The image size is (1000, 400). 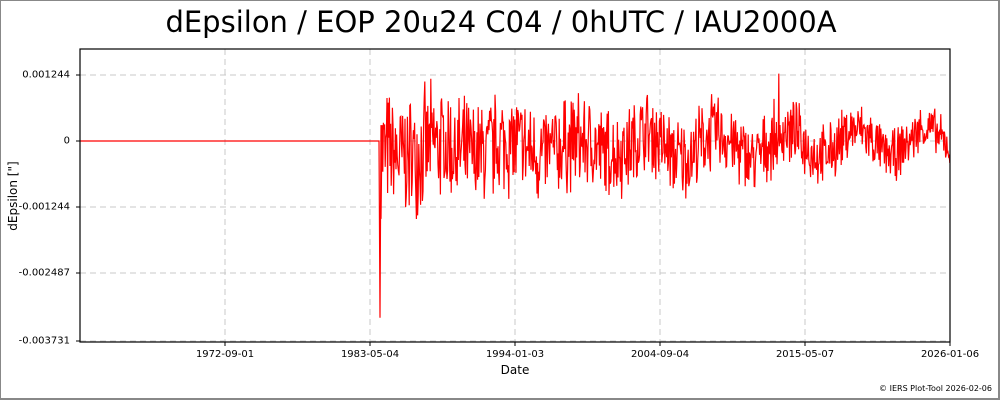 I want to click on copyright-credit: © IERS Plot-Tool 2026-02-06, so click(x=935, y=388).